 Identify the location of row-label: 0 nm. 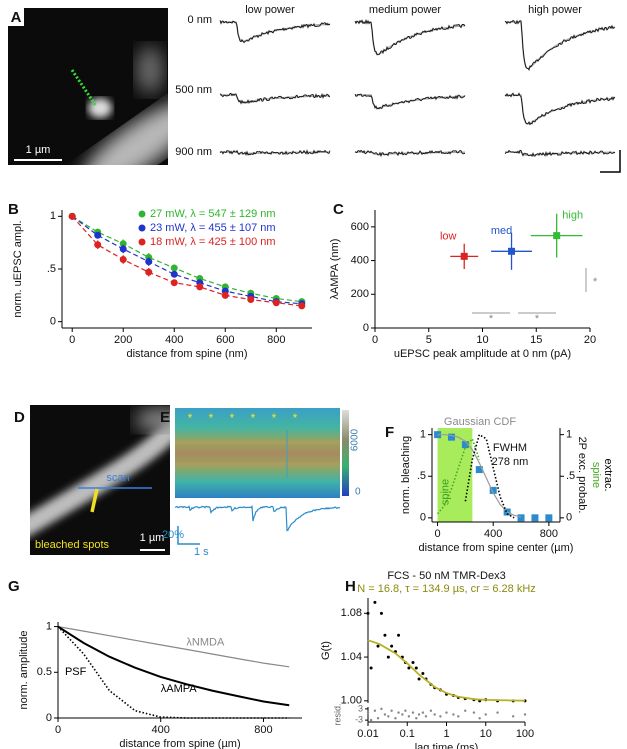
(200, 20).